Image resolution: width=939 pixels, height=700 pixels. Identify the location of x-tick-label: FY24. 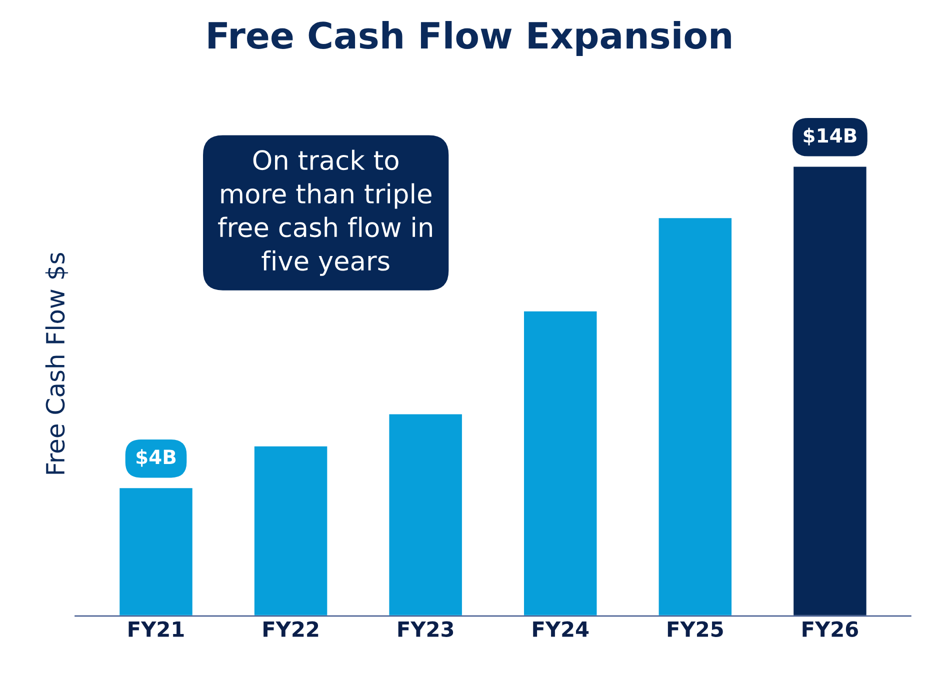
(561, 629).